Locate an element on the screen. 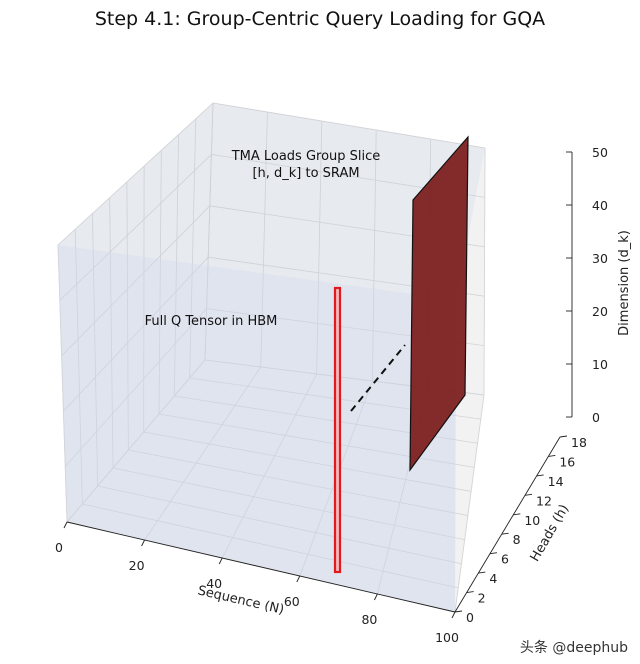  y-tick-label: 12 is located at coordinates (544, 500).